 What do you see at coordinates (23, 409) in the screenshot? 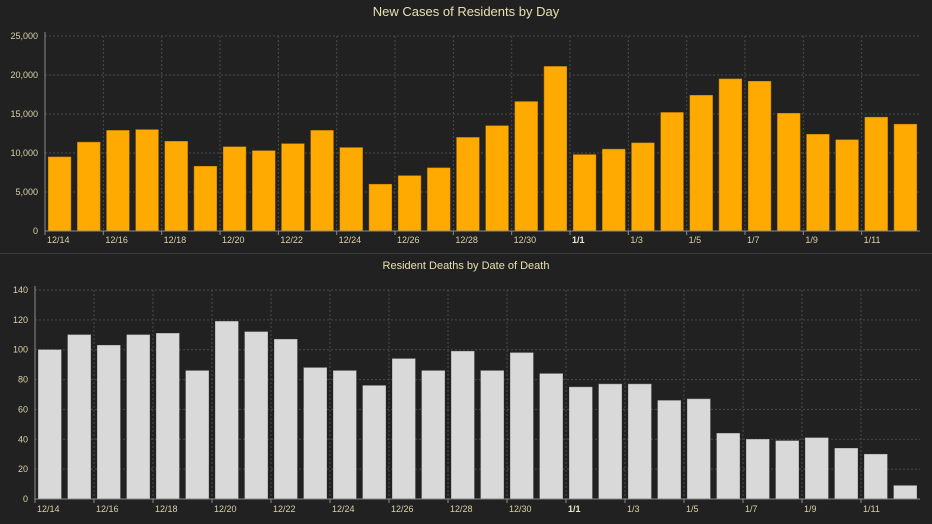
I see `y-tick-label: 60` at bounding box center [23, 409].